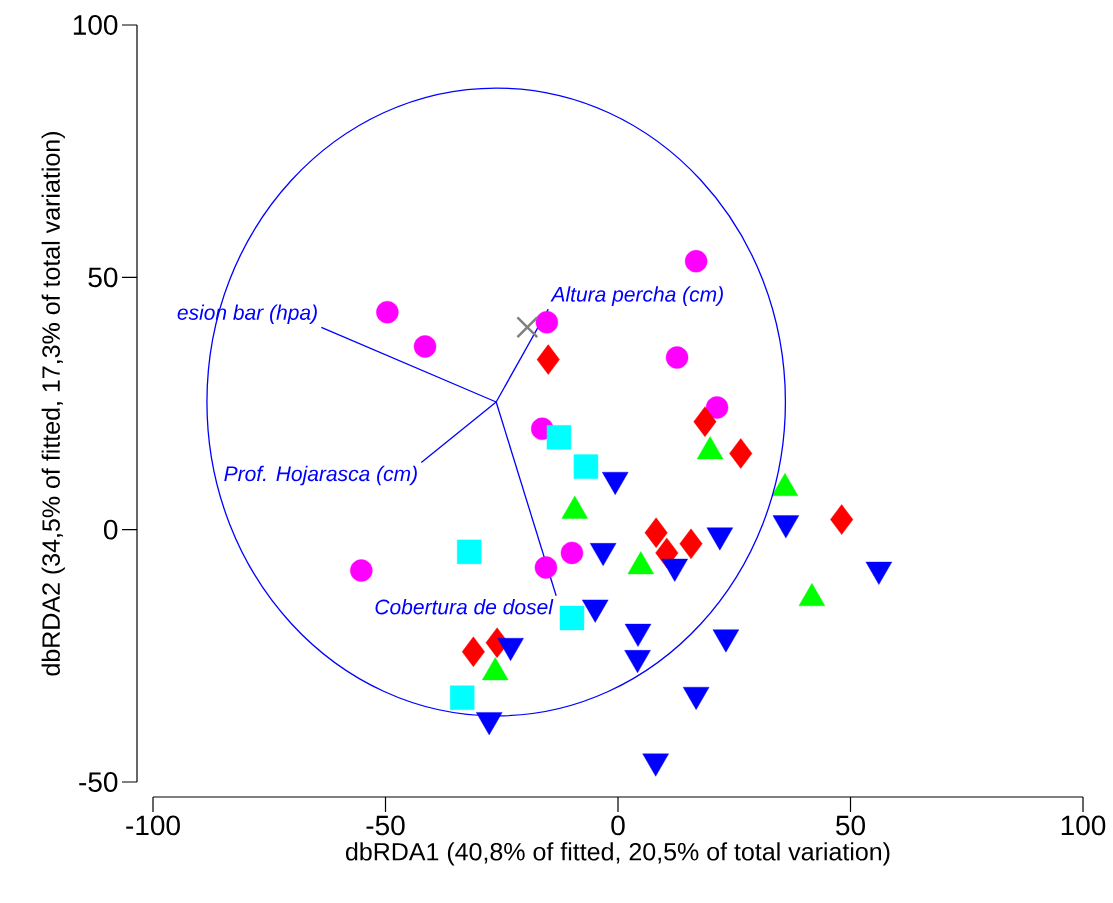 The height and width of the screenshot is (903, 1113). What do you see at coordinates (464, 606) in the screenshot?
I see `annotation: Cobertura de dosel` at bounding box center [464, 606].